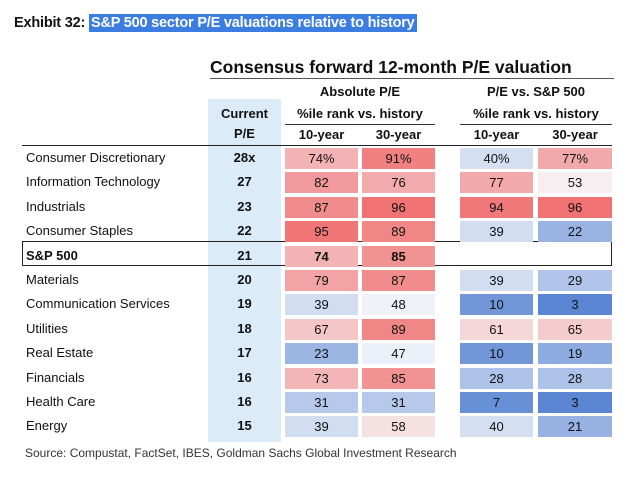 This screenshot has height=483, width=644. I want to click on row-sector-label: Financials, so click(55, 377).